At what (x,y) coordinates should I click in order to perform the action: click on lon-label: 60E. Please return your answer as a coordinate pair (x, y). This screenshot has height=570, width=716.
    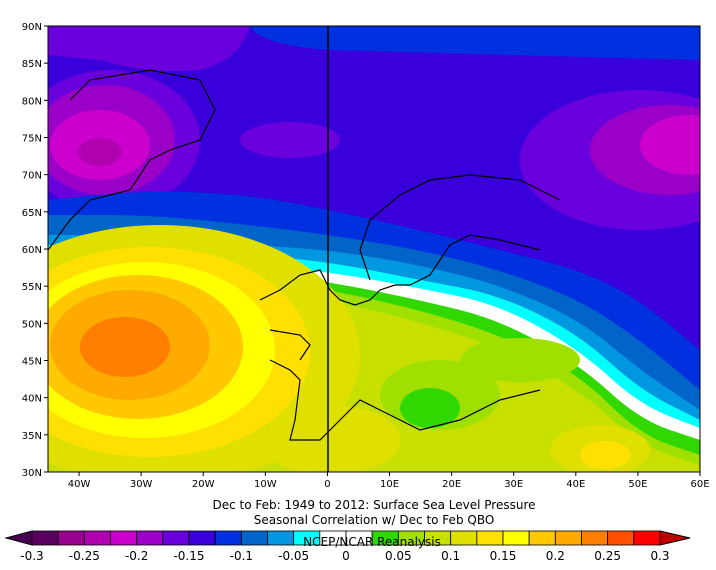
    Looking at the image, I should click on (699, 484).